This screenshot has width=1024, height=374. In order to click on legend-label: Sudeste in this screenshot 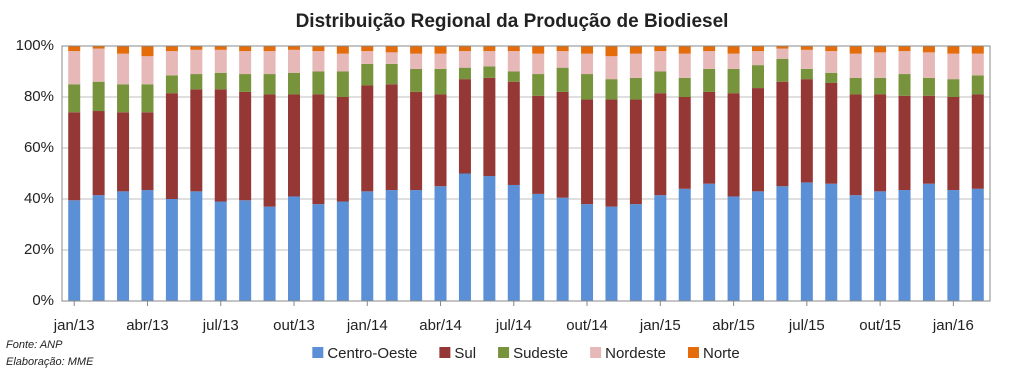, I will do `click(540, 353)`.